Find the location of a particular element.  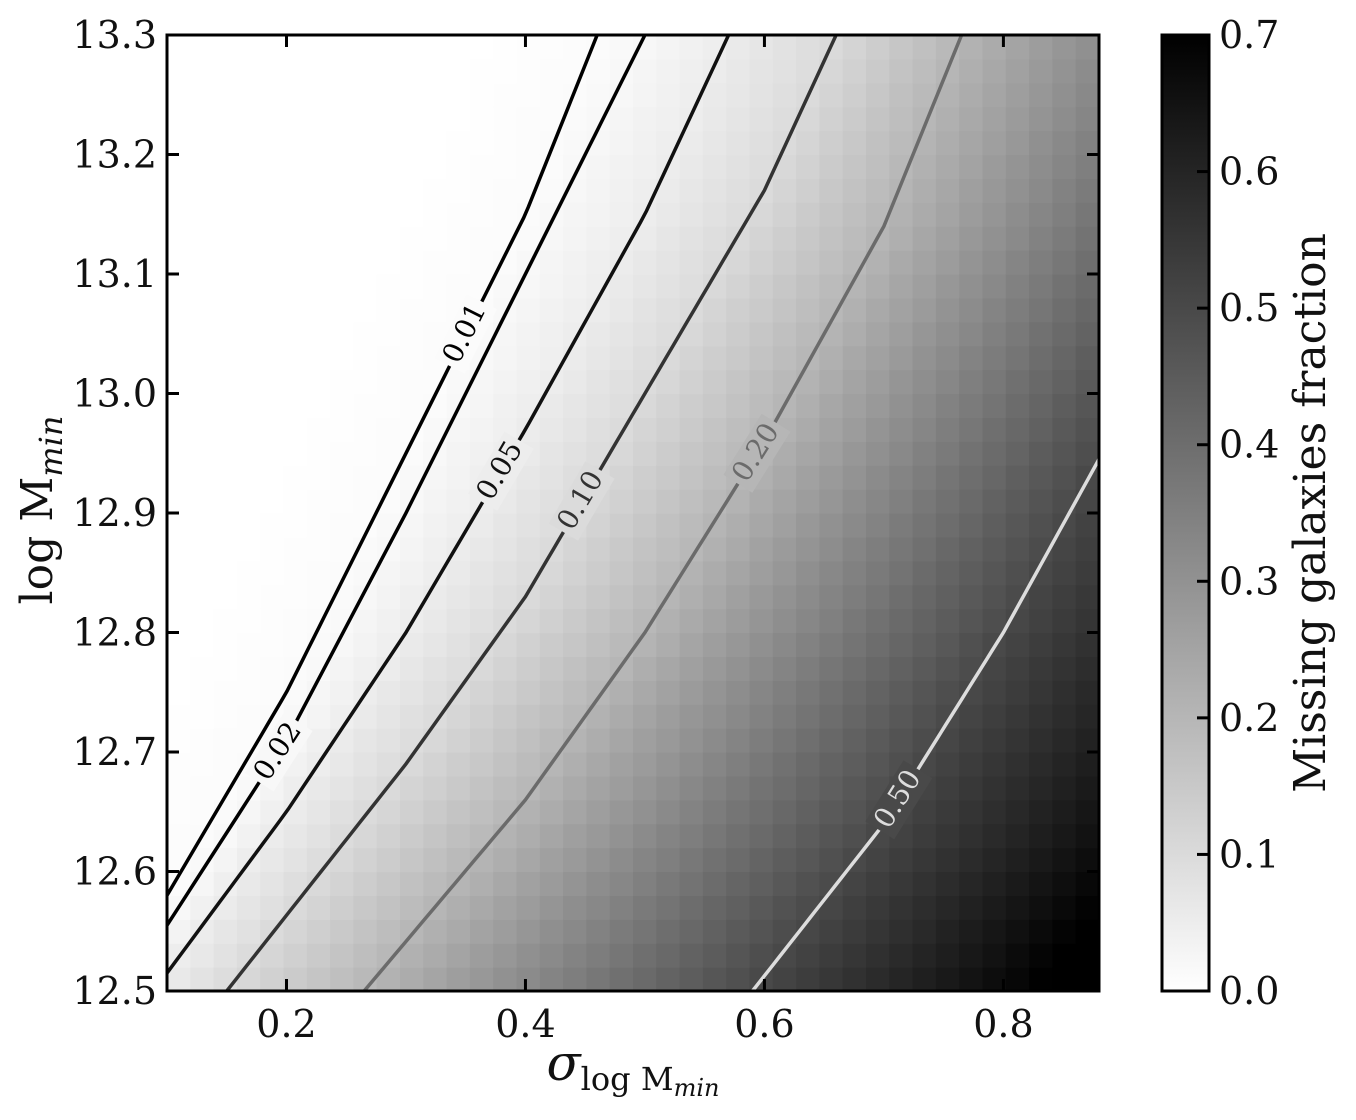

y-tick-label: 13.0 is located at coordinates (114, 394).